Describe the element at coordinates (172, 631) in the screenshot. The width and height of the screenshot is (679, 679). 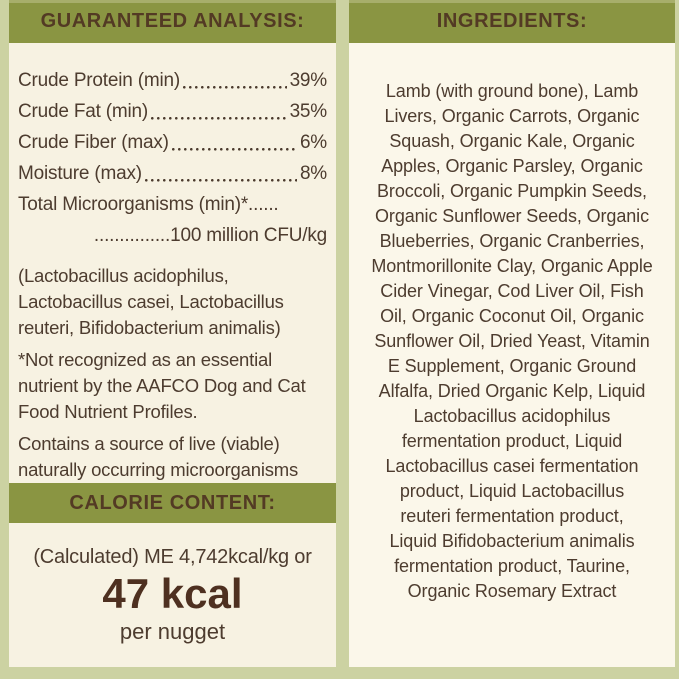
I see `calorie-unit: per nugget` at that location.